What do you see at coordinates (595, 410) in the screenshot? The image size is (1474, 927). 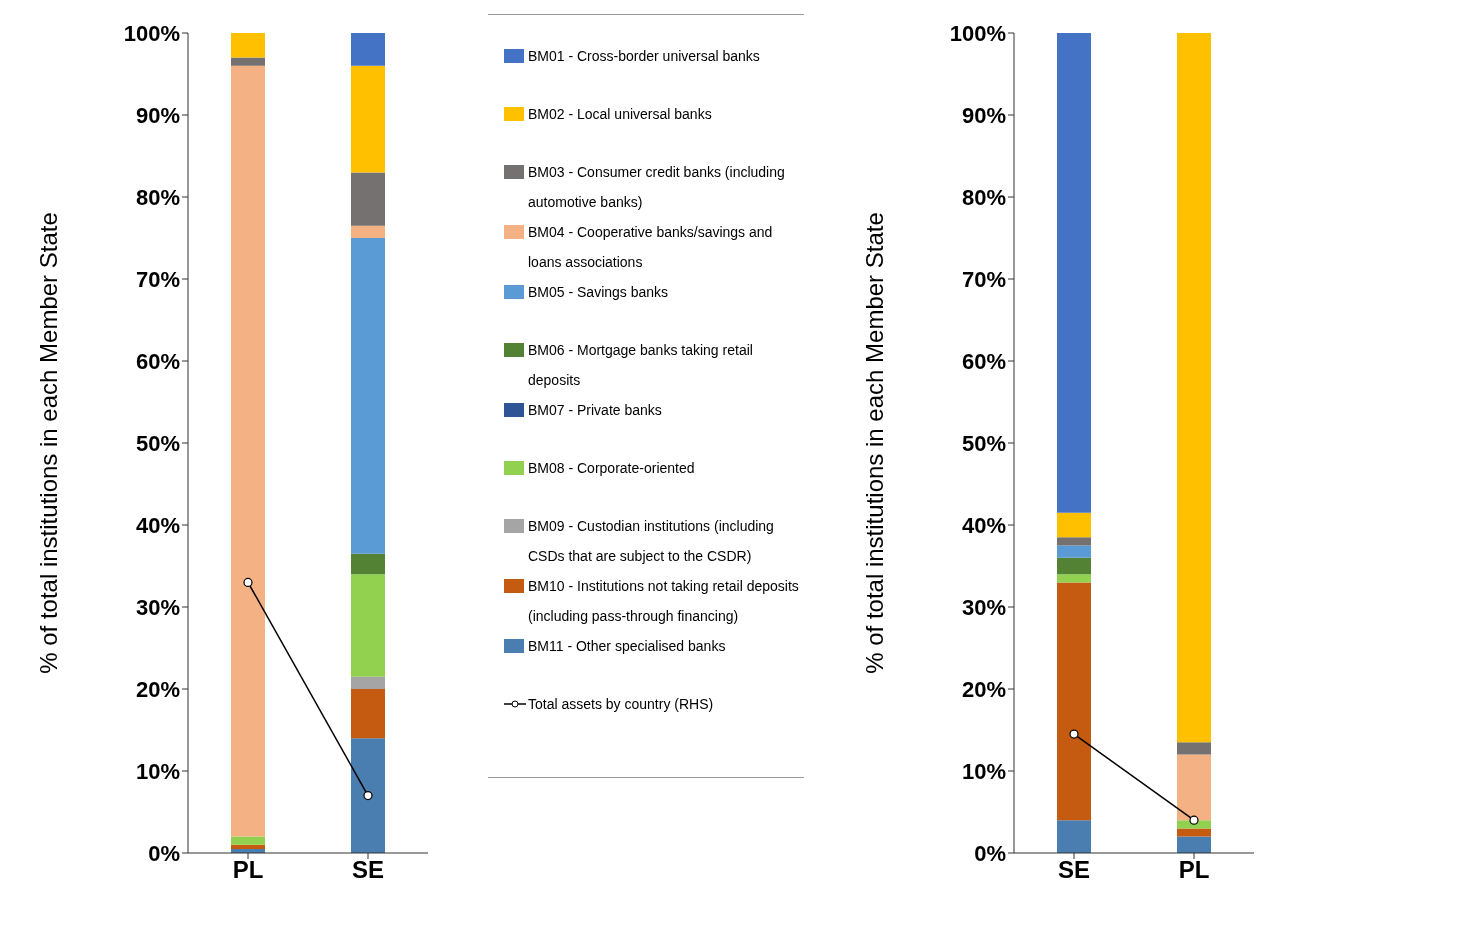 I see `legend-label: BM07 - Private banks` at bounding box center [595, 410].